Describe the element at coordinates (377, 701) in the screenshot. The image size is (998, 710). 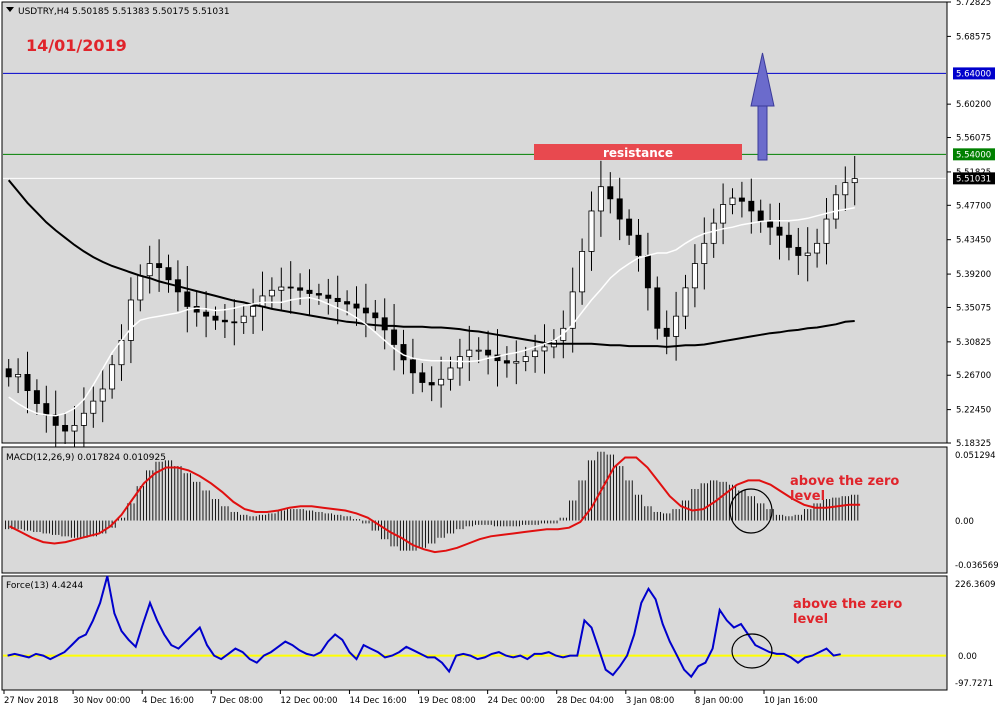
I see `x-tick-label: 14 Dec 16:00` at that location.